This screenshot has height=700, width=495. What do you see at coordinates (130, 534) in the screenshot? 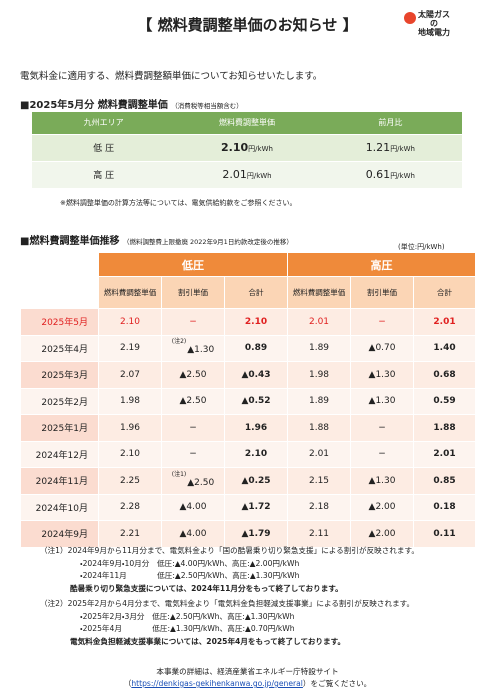
I see `cell: 2.21` at bounding box center [130, 534].